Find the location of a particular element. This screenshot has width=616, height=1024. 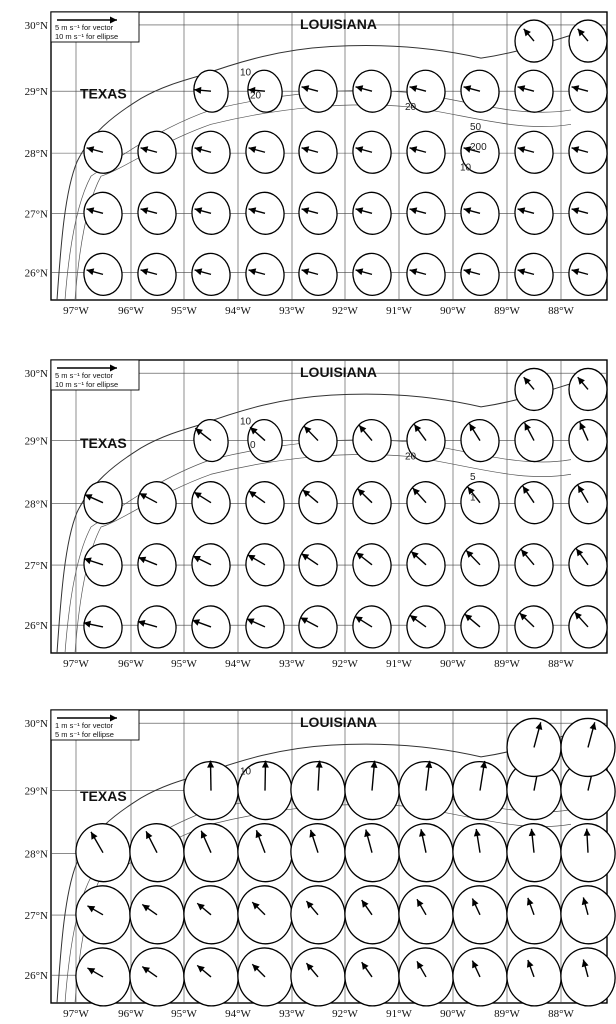

isobath-label: 5 is located at coordinates (473, 477).